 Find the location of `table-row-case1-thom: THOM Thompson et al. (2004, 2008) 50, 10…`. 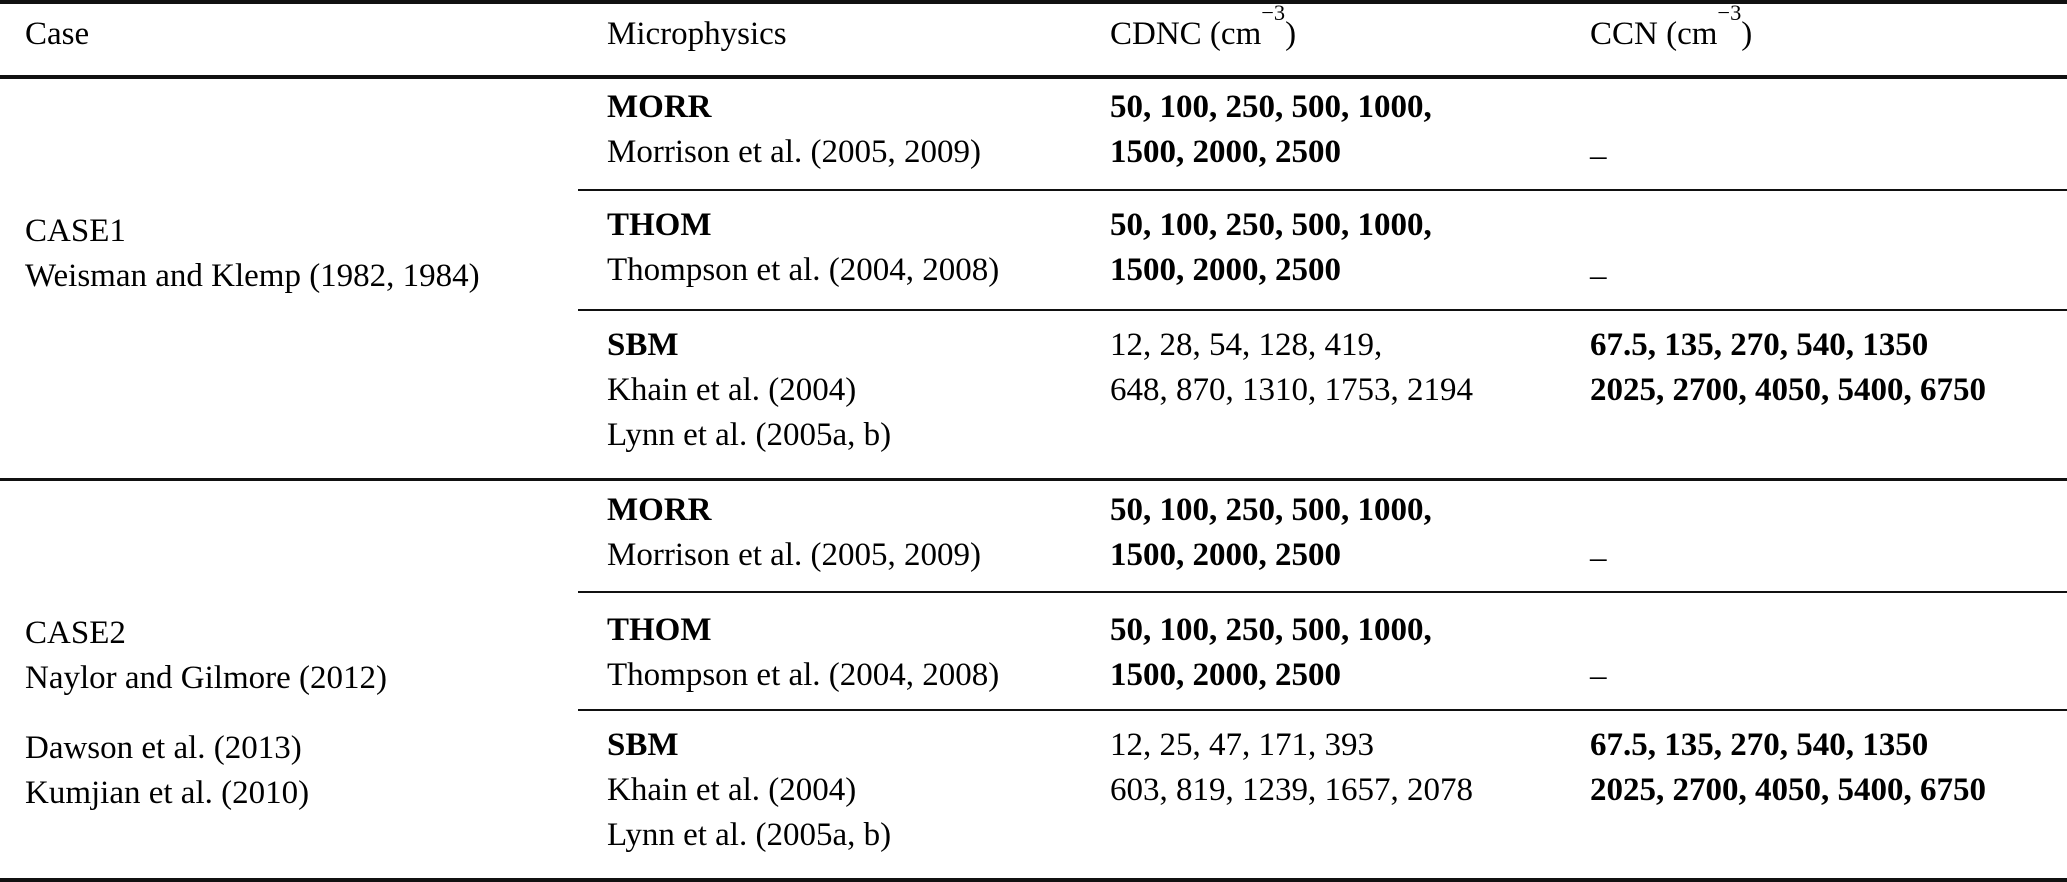

table-row-case1-thom: THOM Thompson et al. (2004, 2008) 50, 10… is located at coordinates (1322, 249).